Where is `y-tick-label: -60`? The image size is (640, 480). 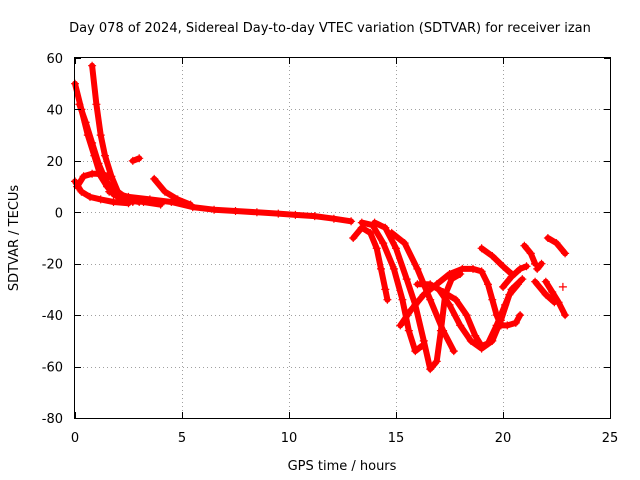
y-tick-label: -60 is located at coordinates (52, 368).